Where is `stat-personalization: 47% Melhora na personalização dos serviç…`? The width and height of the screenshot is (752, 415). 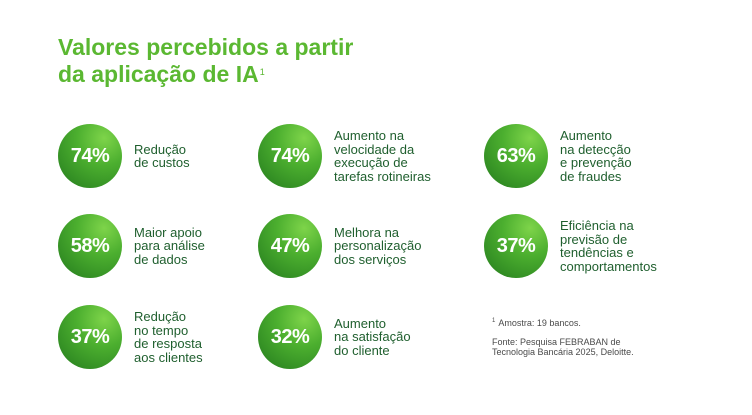
stat-personalization: 47% Melhora na personalização dos serviç… is located at coordinates (339, 246).